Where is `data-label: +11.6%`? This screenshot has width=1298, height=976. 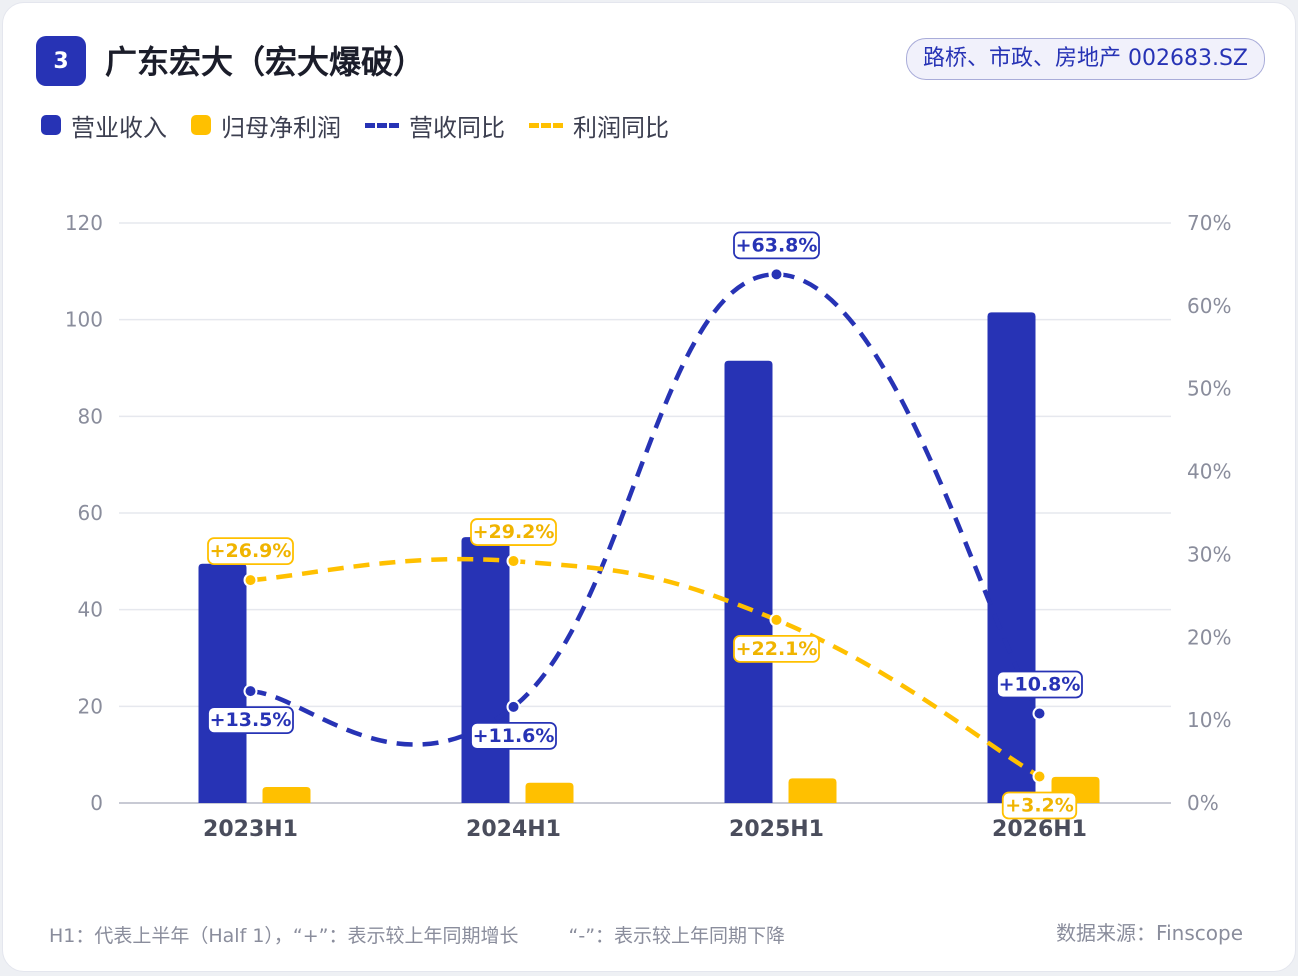 data-label: +11.6% is located at coordinates (514, 736).